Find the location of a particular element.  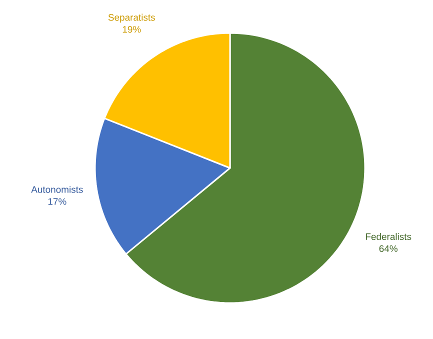

data-label: 64% is located at coordinates (388, 248).